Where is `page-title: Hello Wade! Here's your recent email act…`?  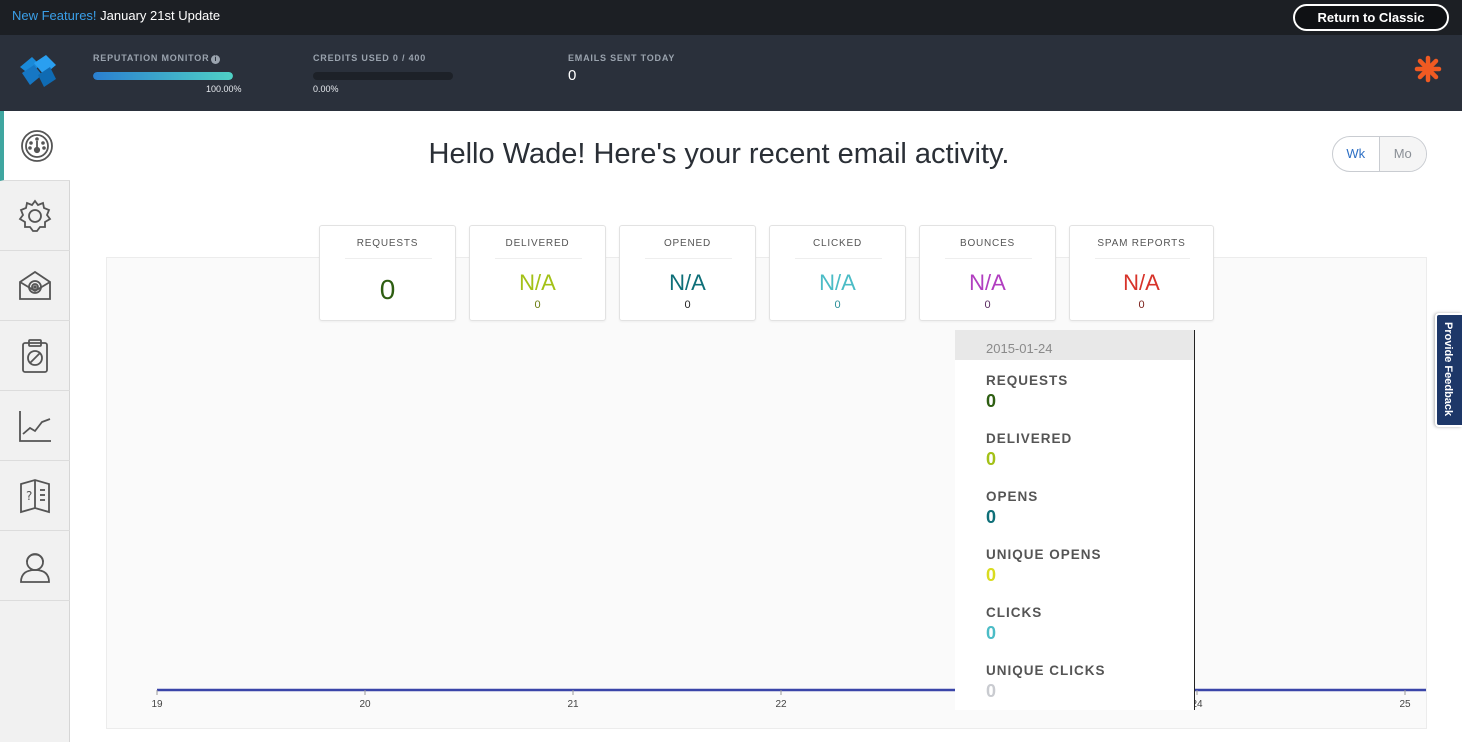
page-title: Hello Wade! Here's your recent email act… is located at coordinates (719, 154).